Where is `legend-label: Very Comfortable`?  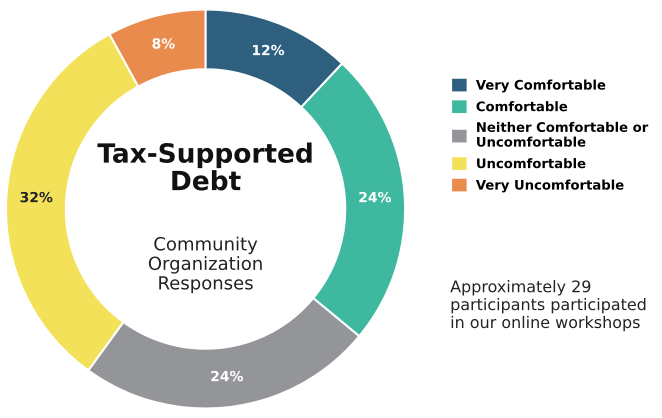
legend-label: Very Comfortable is located at coordinates (541, 86).